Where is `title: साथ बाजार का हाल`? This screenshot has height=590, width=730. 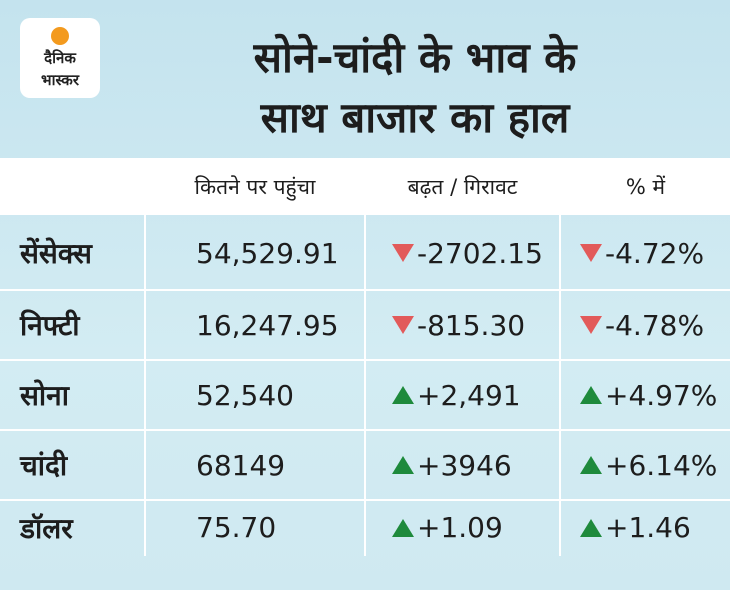
title: साथ बाजार का हाल is located at coordinates (415, 117).